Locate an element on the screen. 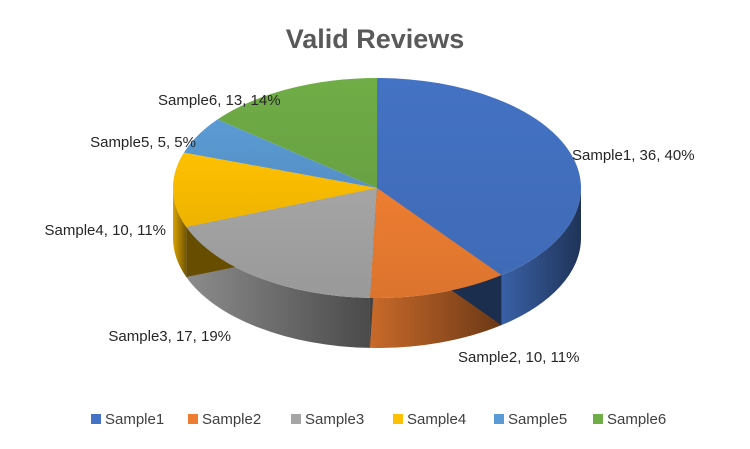 The width and height of the screenshot is (750, 449). legend-label: Sample6 is located at coordinates (636, 419).